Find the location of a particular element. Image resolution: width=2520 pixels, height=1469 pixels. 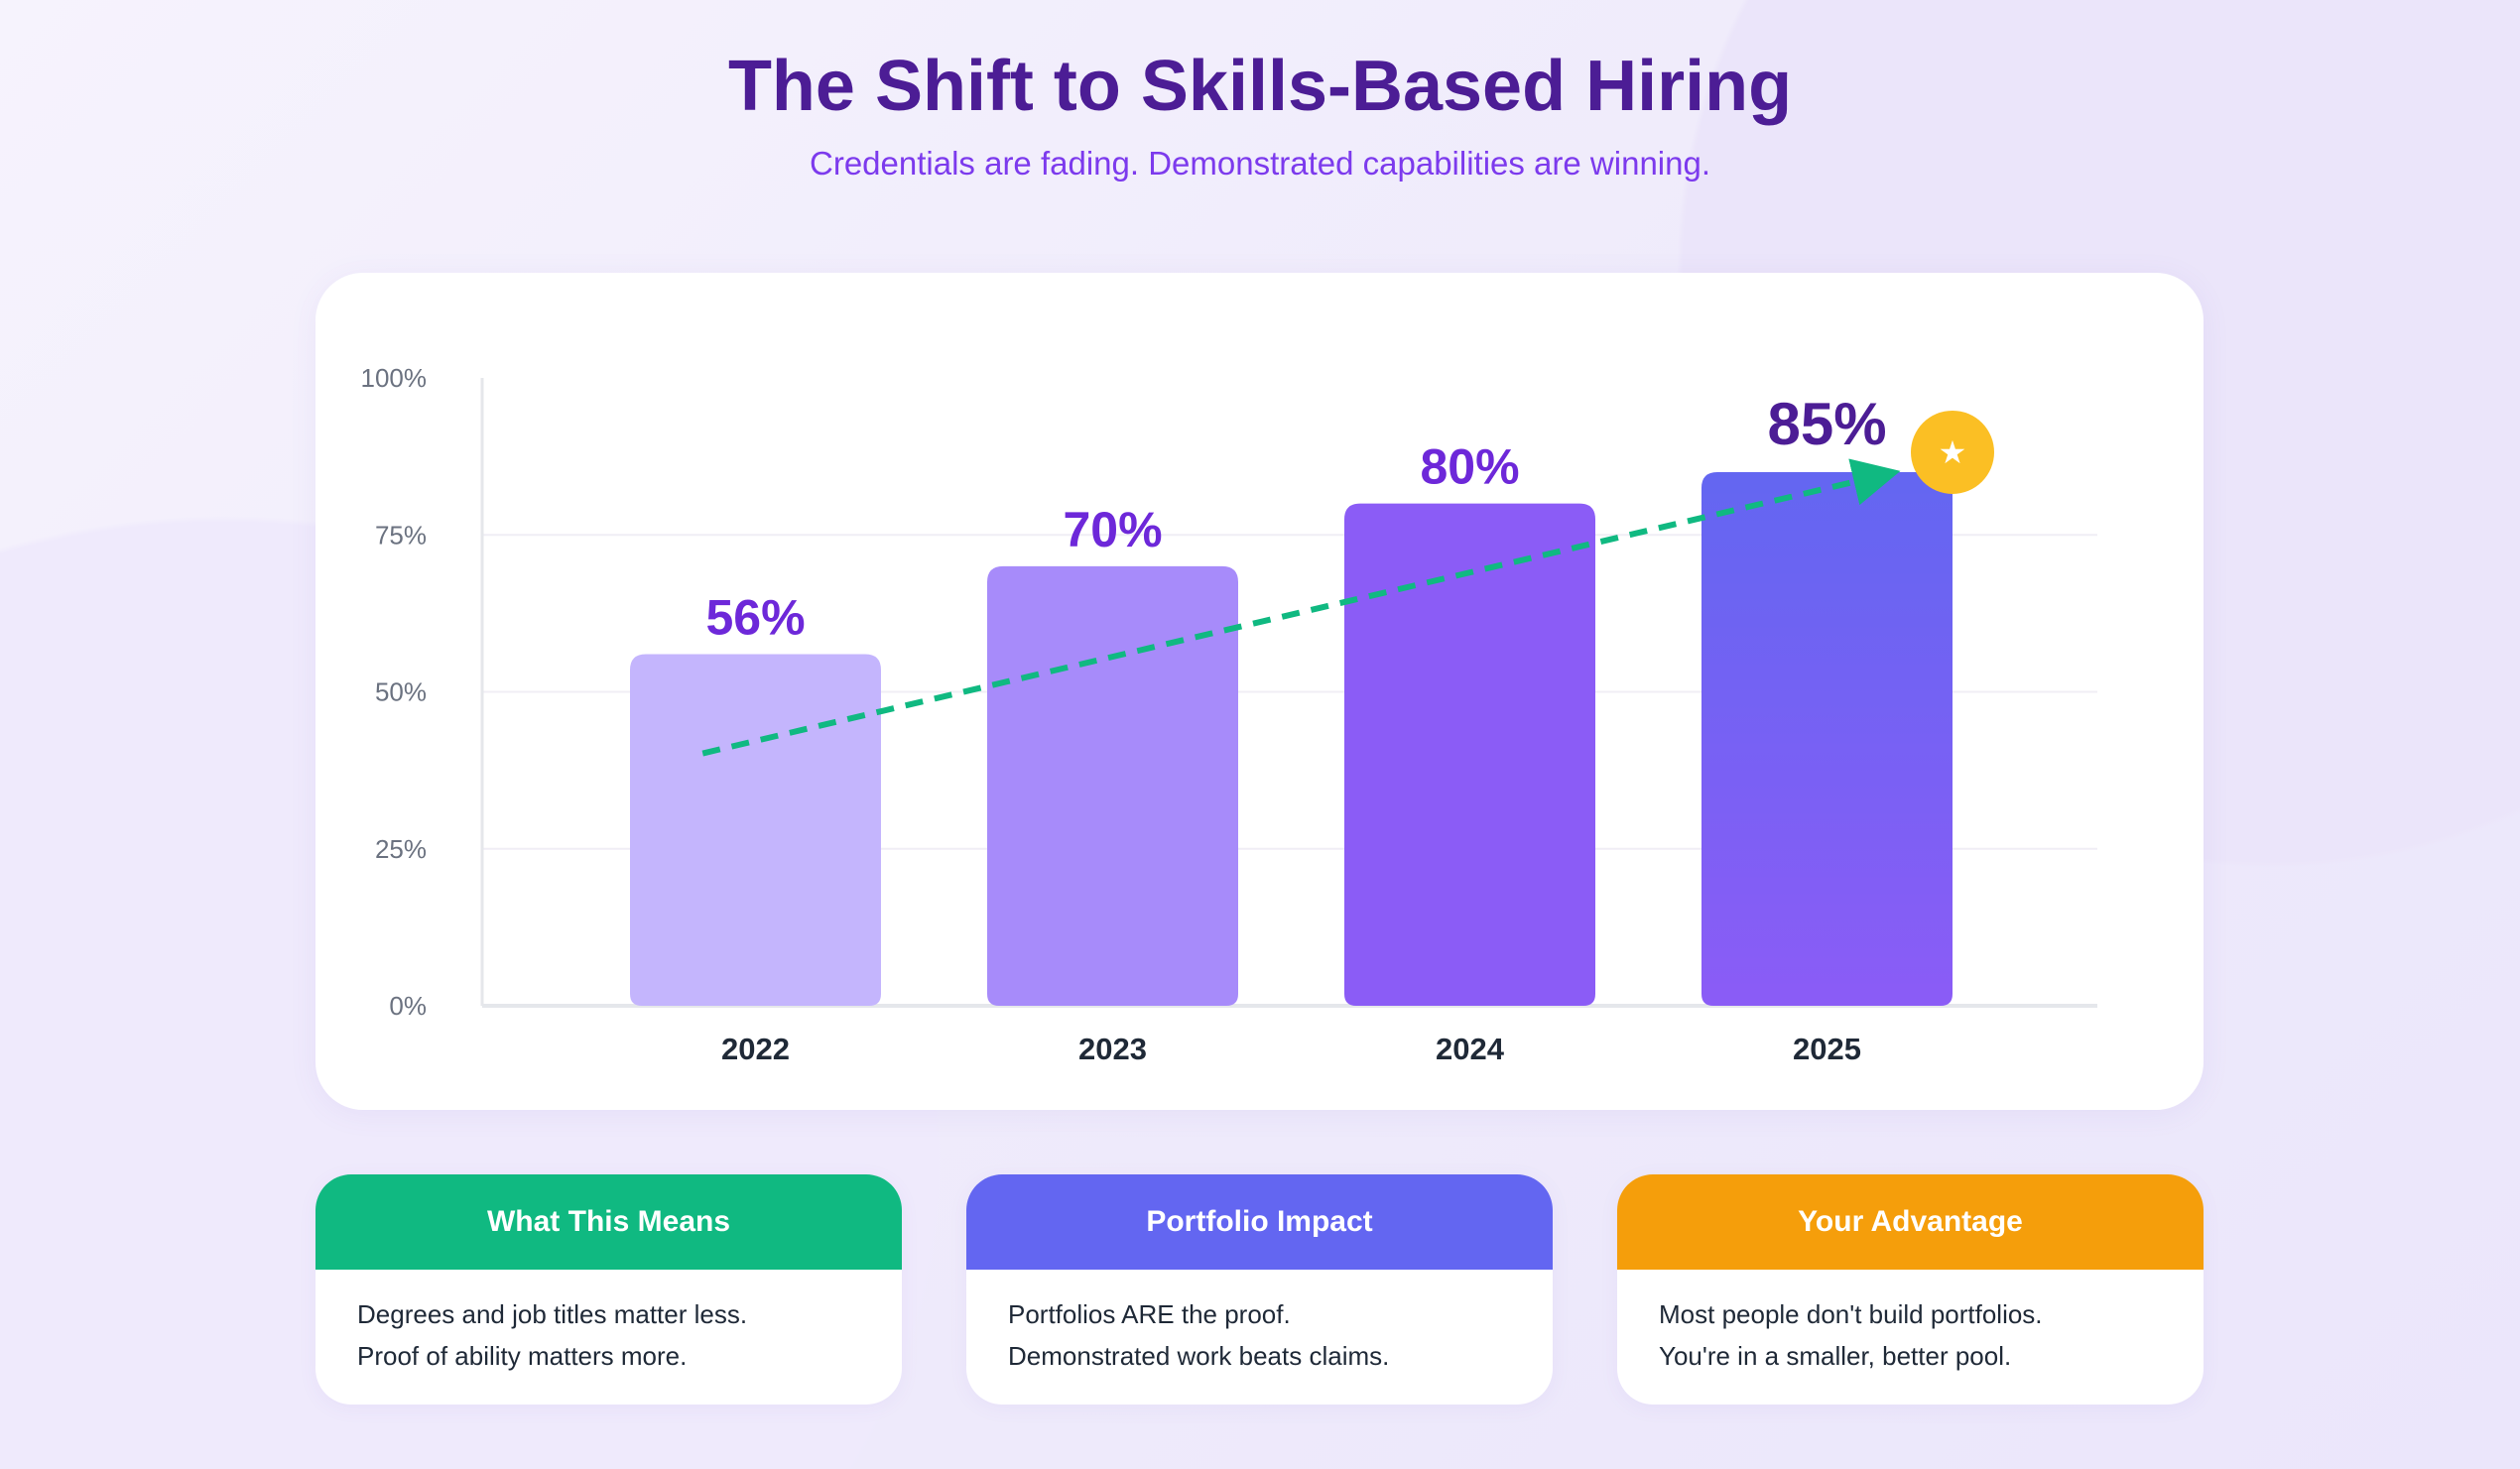

x-tick-label: 2022 is located at coordinates (755, 1049).